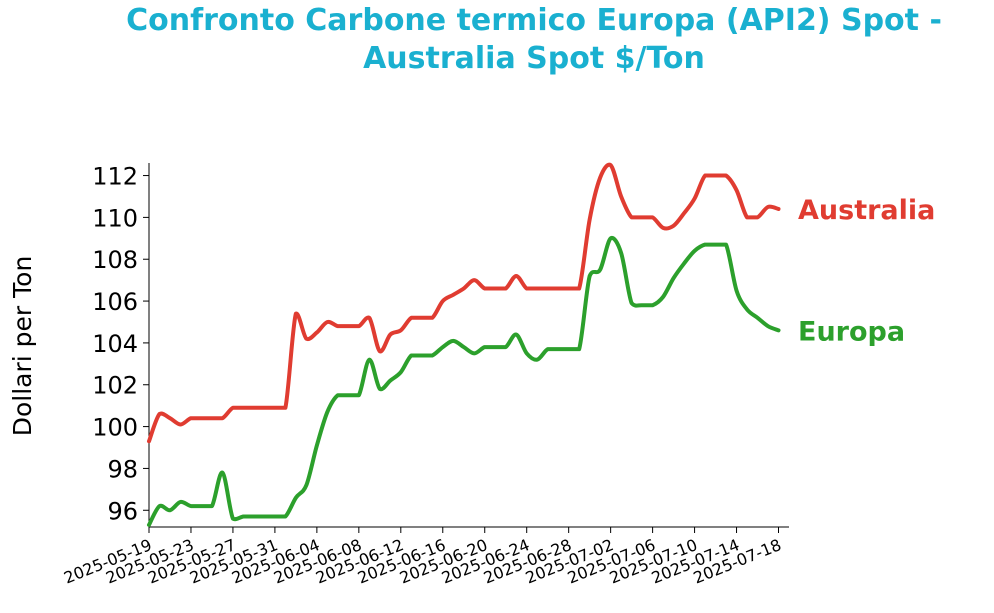  Describe the element at coordinates (866, 210) in the screenshot. I see `series-label-australia: Australia` at that location.